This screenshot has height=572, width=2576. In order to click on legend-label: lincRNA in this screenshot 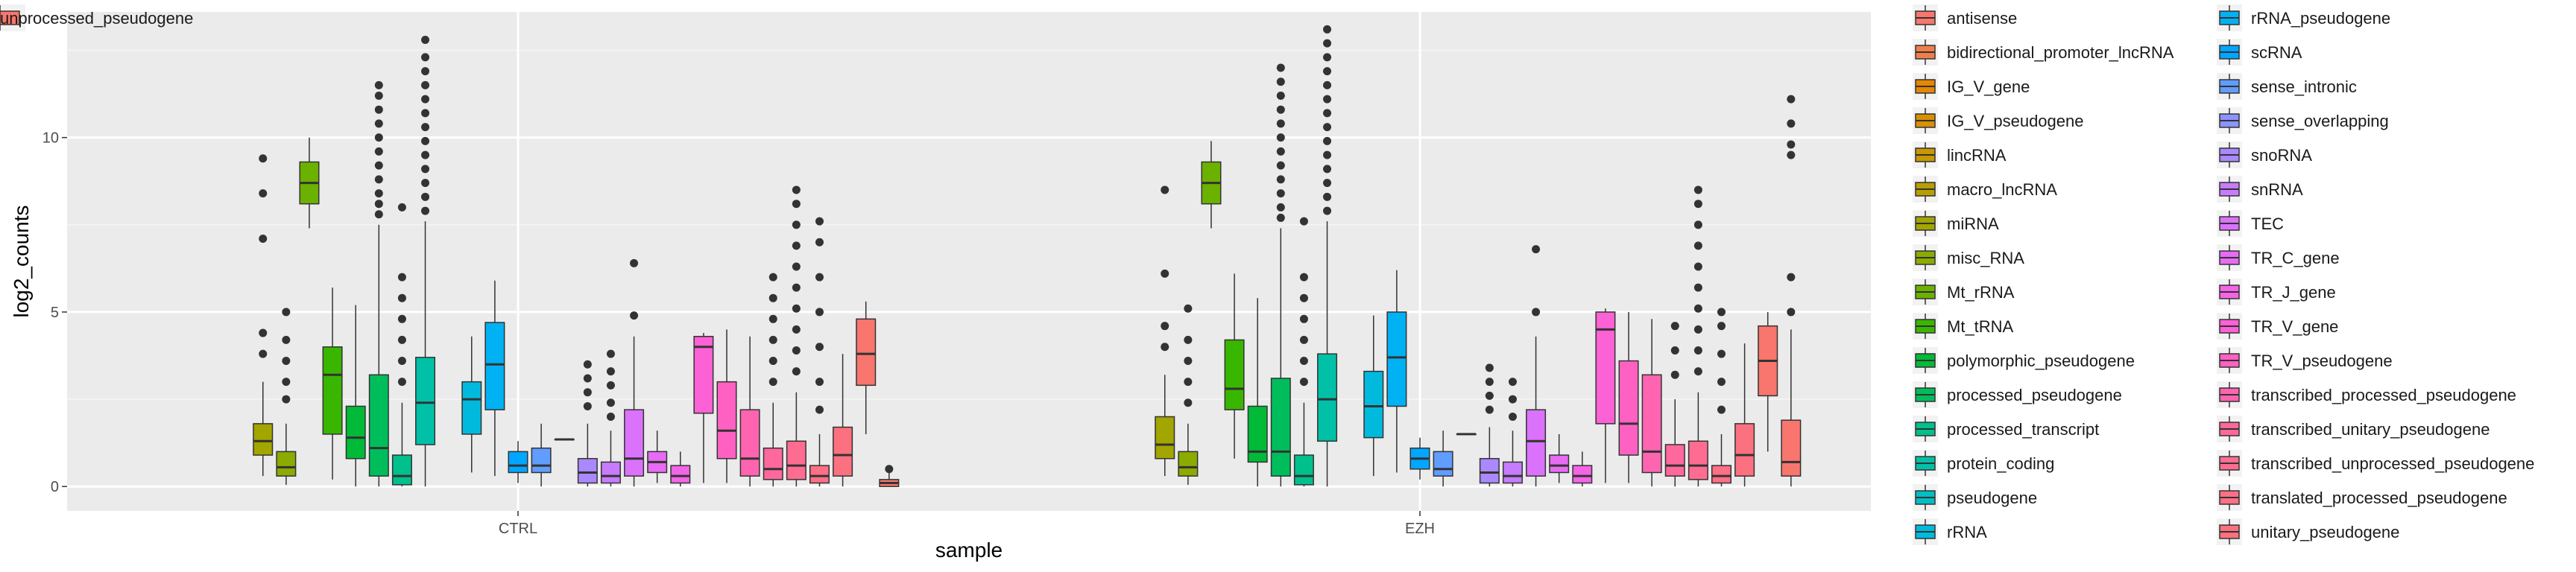, I will do `click(1977, 155)`.